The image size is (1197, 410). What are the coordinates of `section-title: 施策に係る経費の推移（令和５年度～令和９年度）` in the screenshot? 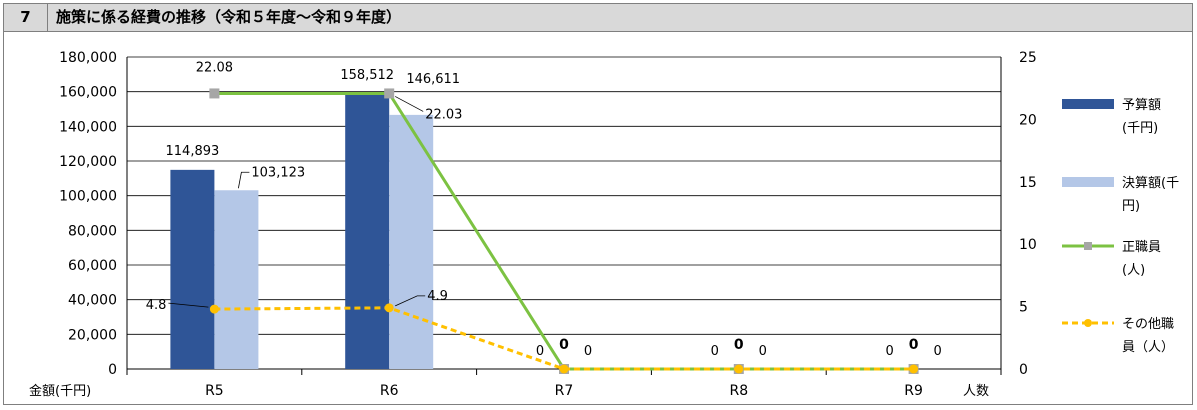 It's located at (229, 17).